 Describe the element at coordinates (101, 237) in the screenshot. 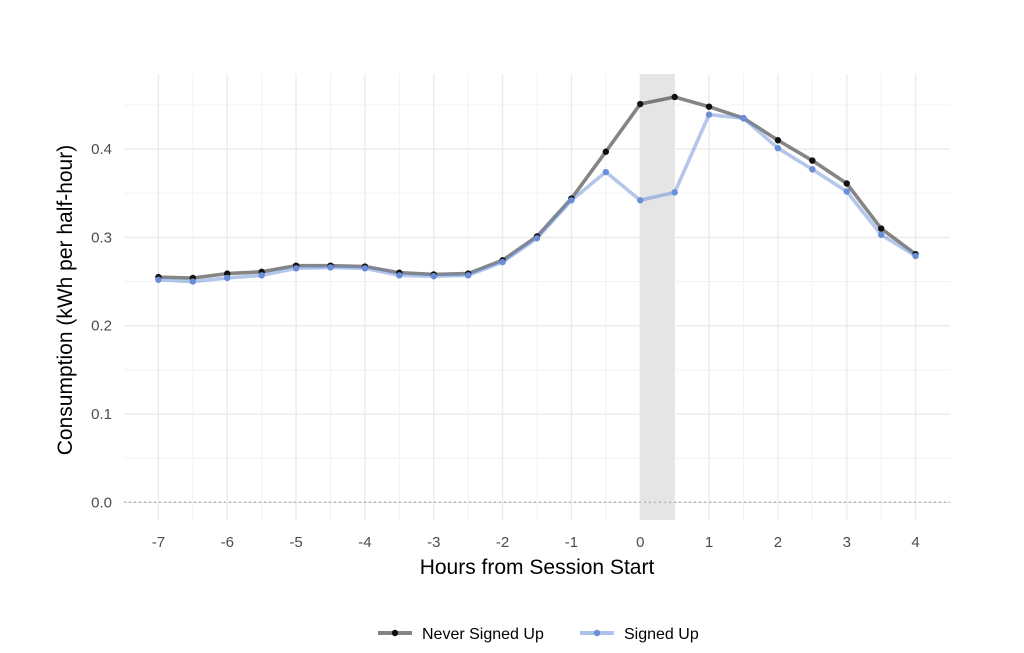

I see `y-tick-label: 0.3` at that location.